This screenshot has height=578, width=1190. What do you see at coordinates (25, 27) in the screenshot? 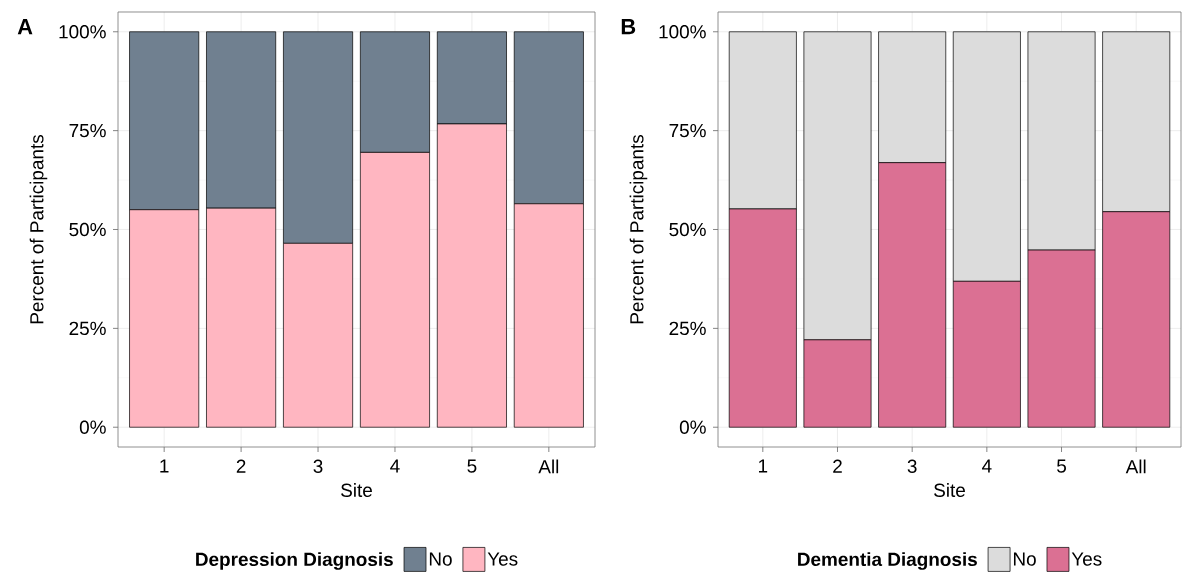
I see `chart-title: A` at bounding box center [25, 27].